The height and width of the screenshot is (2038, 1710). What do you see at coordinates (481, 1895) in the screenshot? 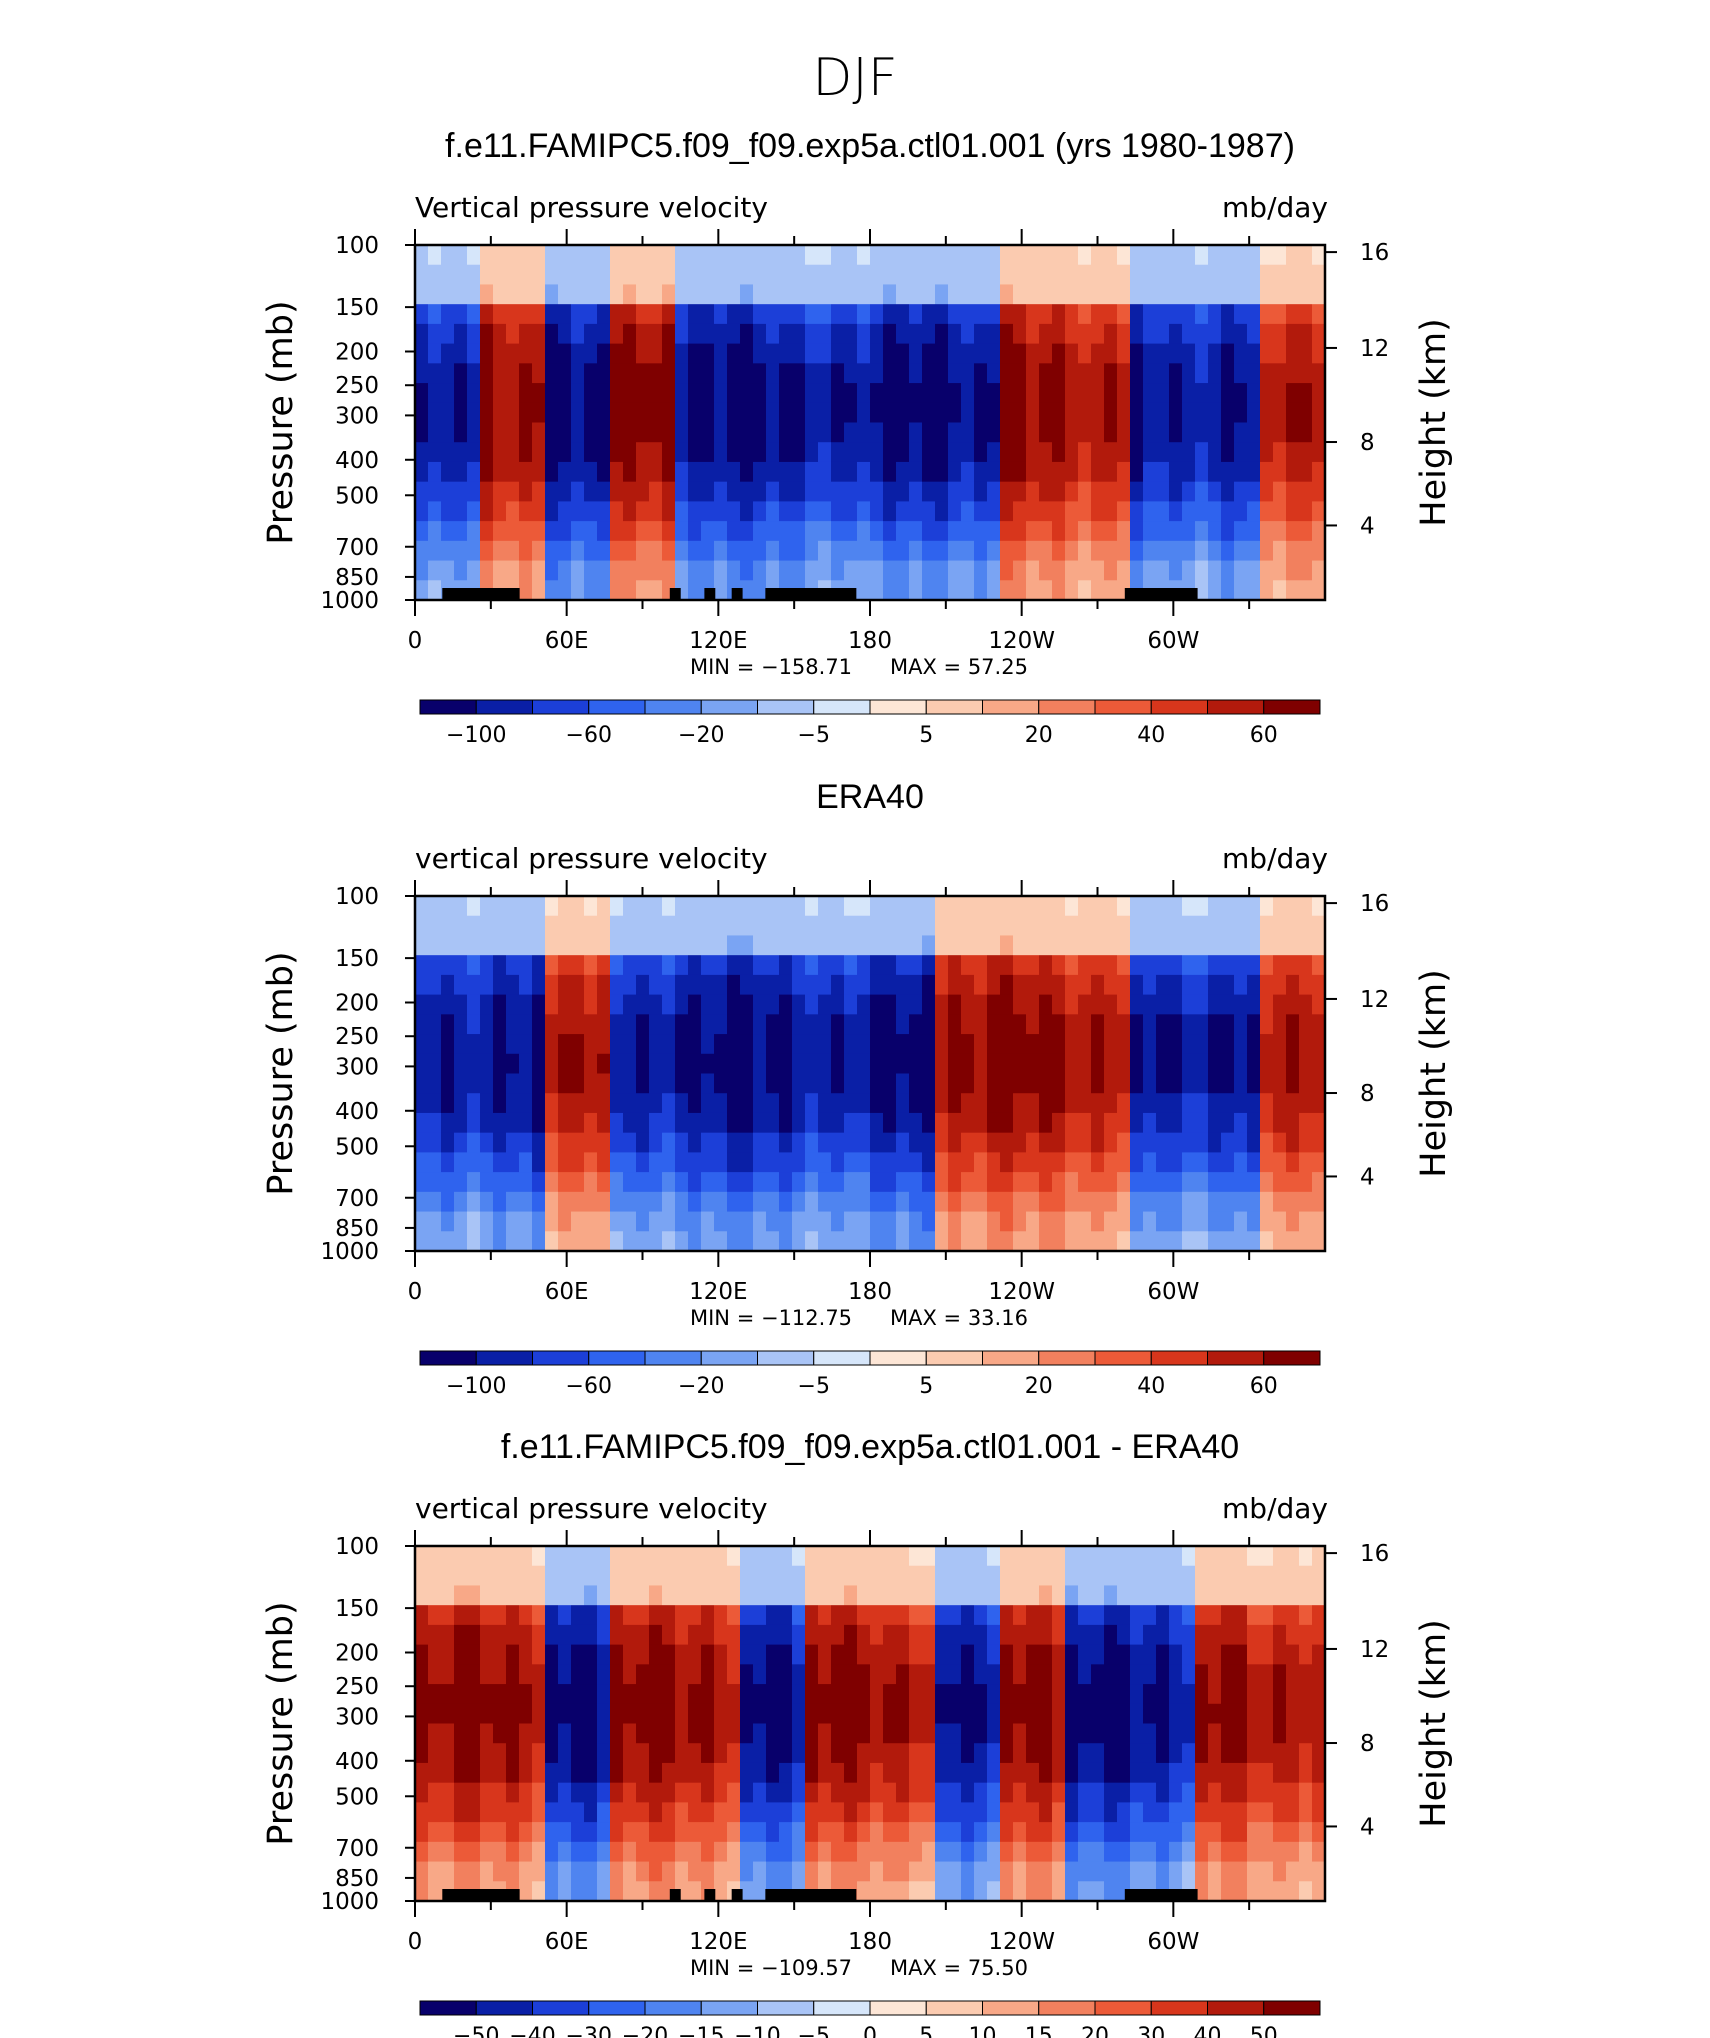
I see `terrain-block` at bounding box center [481, 1895].